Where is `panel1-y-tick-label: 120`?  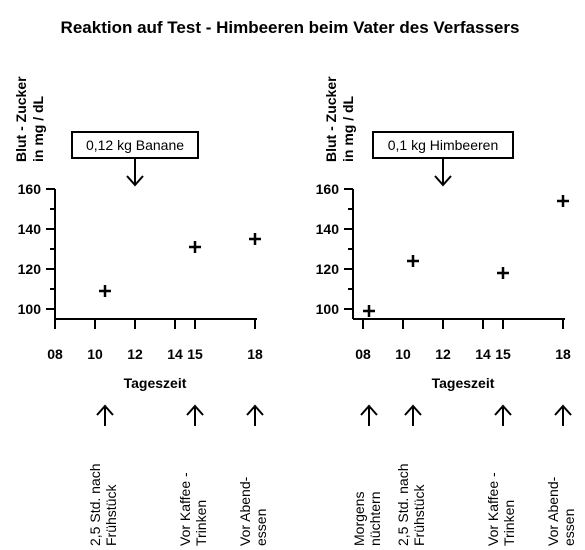 panel1-y-tick-label: 120 is located at coordinates (30, 269).